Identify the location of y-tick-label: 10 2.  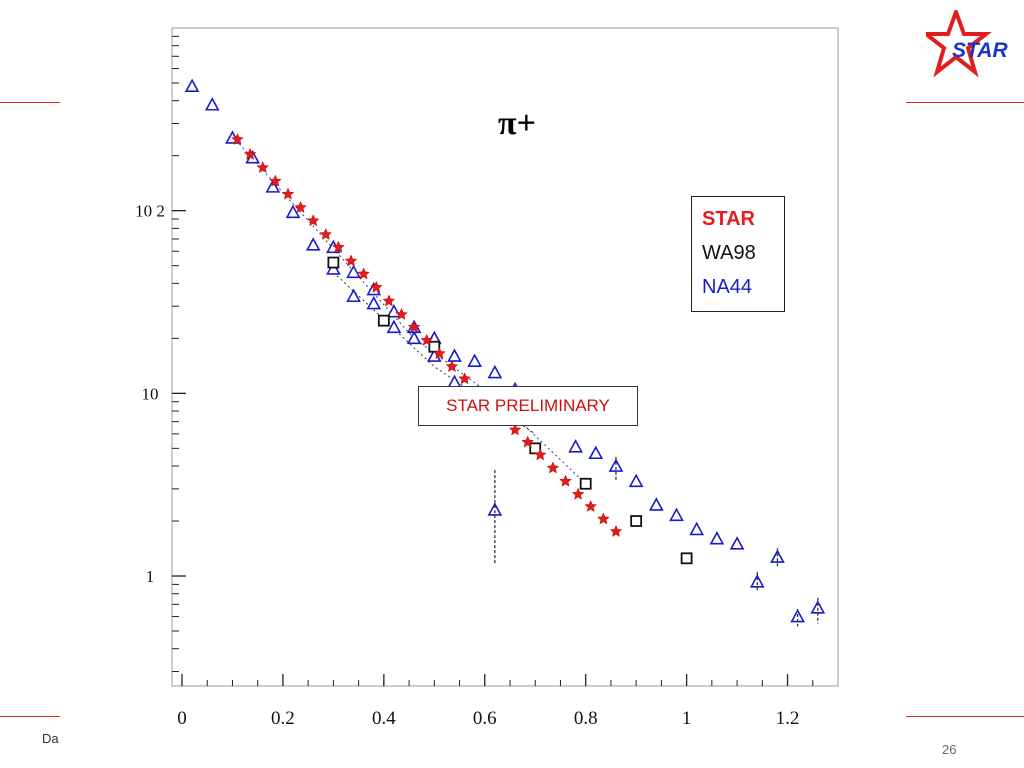
(150, 211).